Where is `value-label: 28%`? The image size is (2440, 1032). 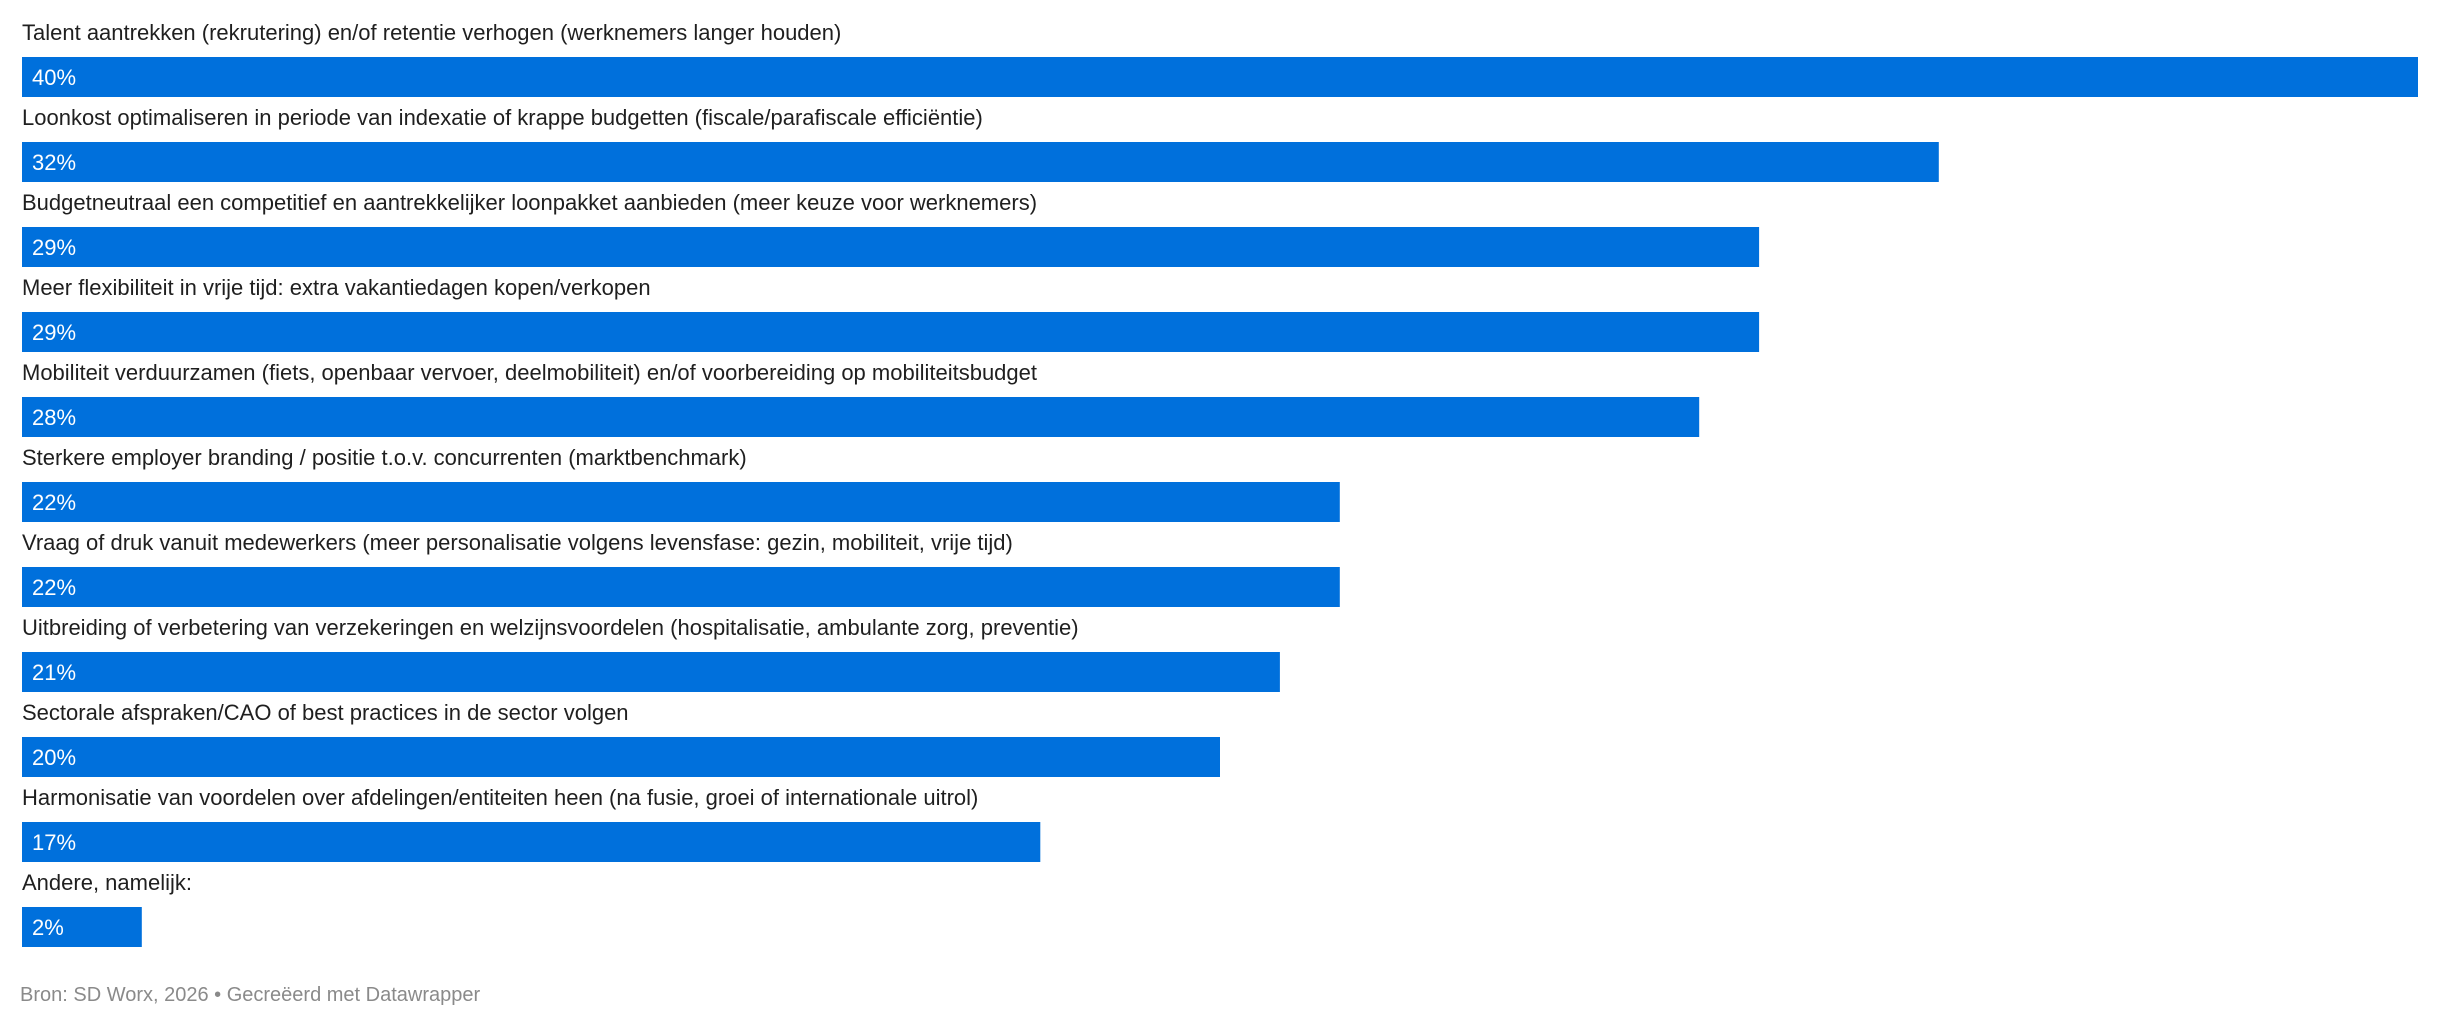
value-label: 28% is located at coordinates (54, 417).